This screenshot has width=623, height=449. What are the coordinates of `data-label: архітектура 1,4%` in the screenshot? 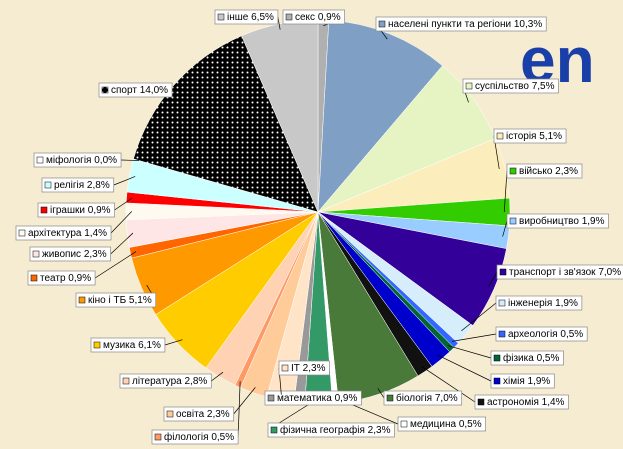 It's located at (74, 226).